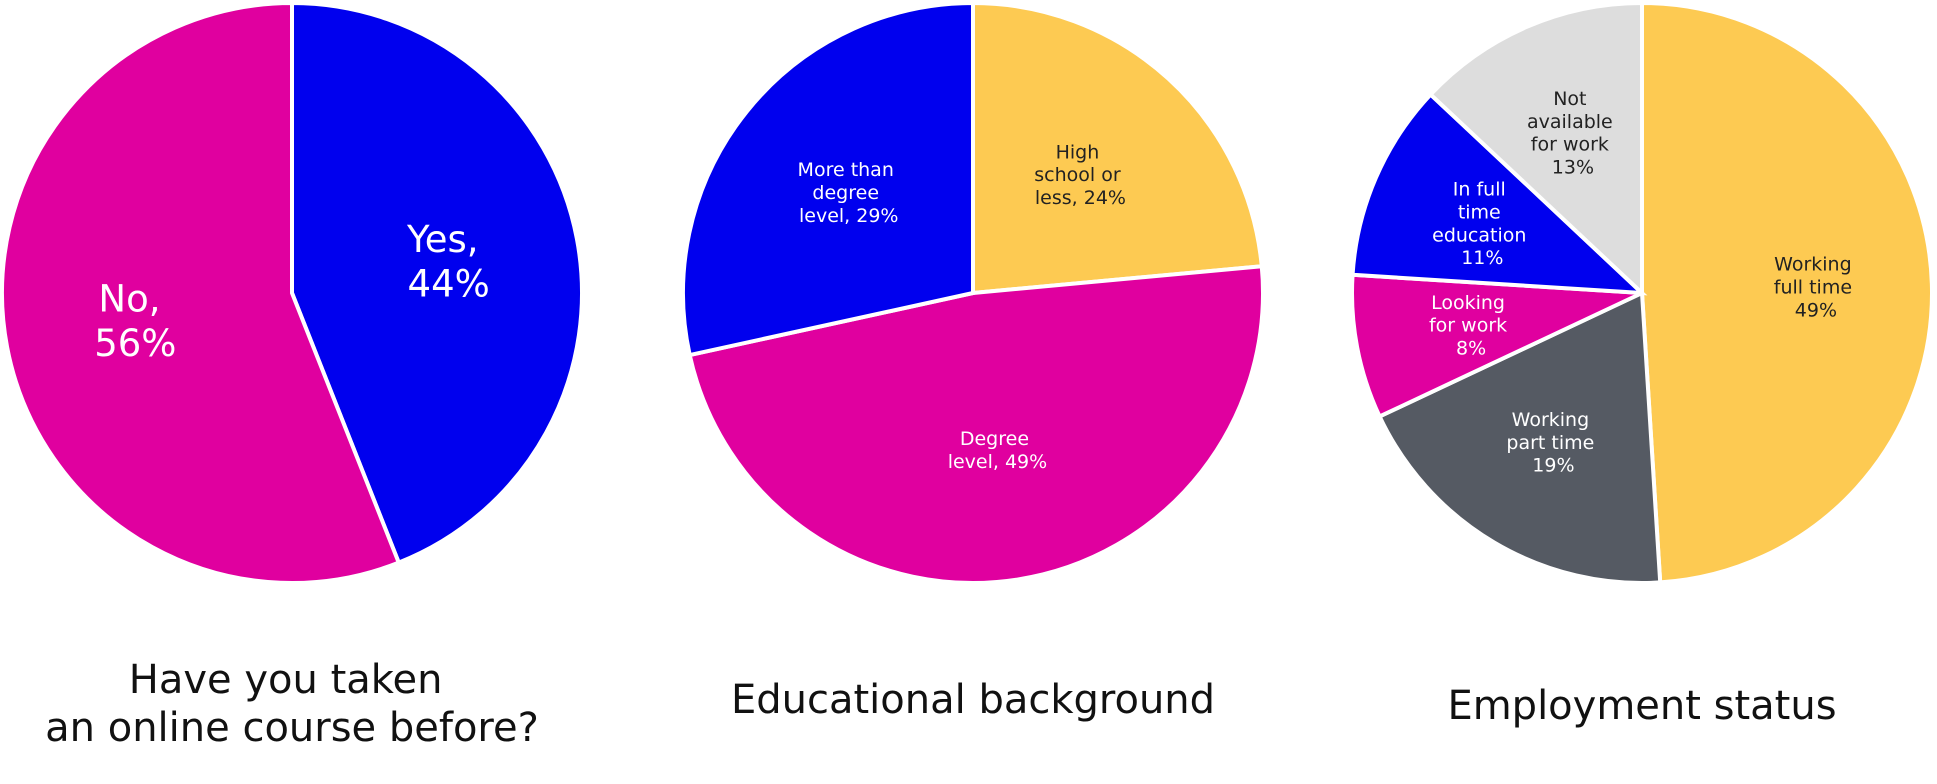 The height and width of the screenshot is (784, 1937). Describe the element at coordinates (292, 704) in the screenshot. I see `chart-title: Have you taken an online course before?` at that location.